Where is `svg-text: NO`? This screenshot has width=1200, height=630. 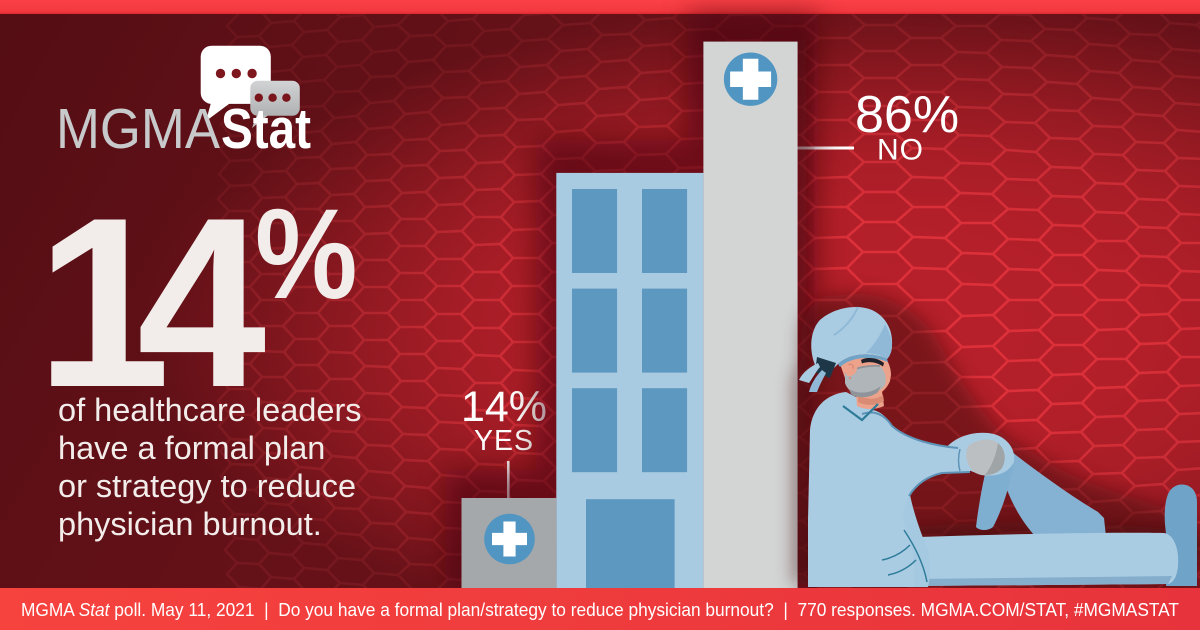
svg-text: NO is located at coordinates (900, 150).